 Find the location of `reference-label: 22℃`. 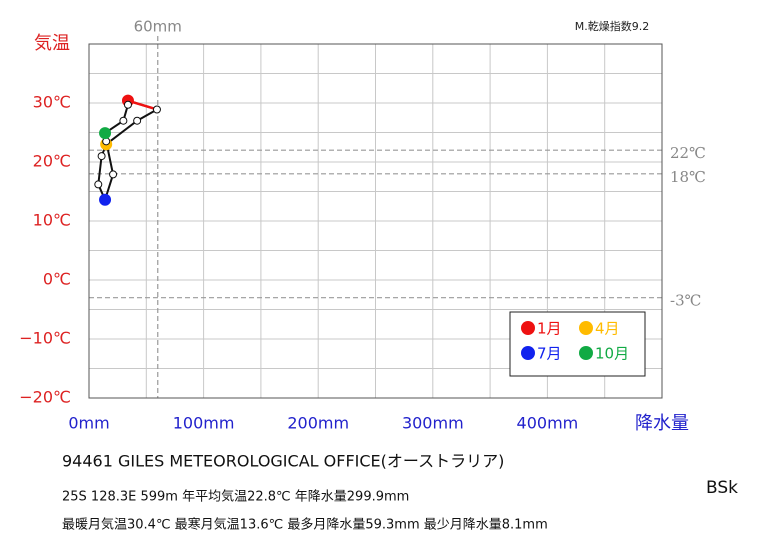

reference-label: 22℃ is located at coordinates (688, 153).